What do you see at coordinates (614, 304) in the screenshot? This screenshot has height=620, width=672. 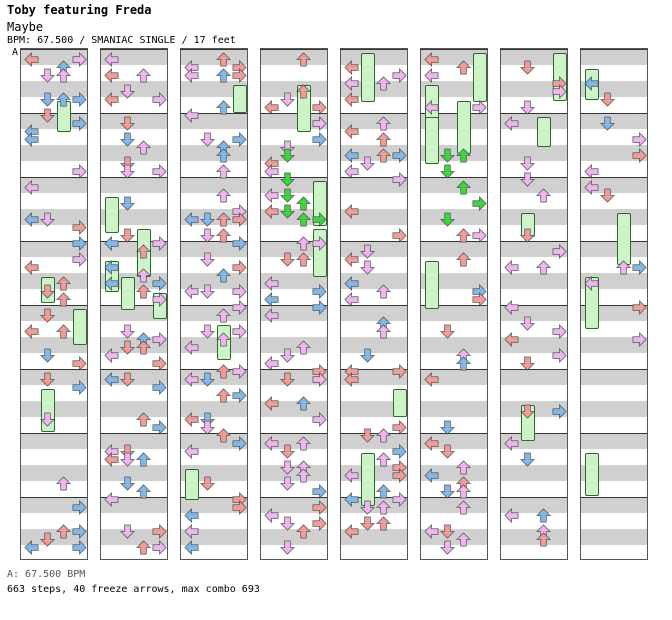 I see `chart-column` at bounding box center [614, 304].